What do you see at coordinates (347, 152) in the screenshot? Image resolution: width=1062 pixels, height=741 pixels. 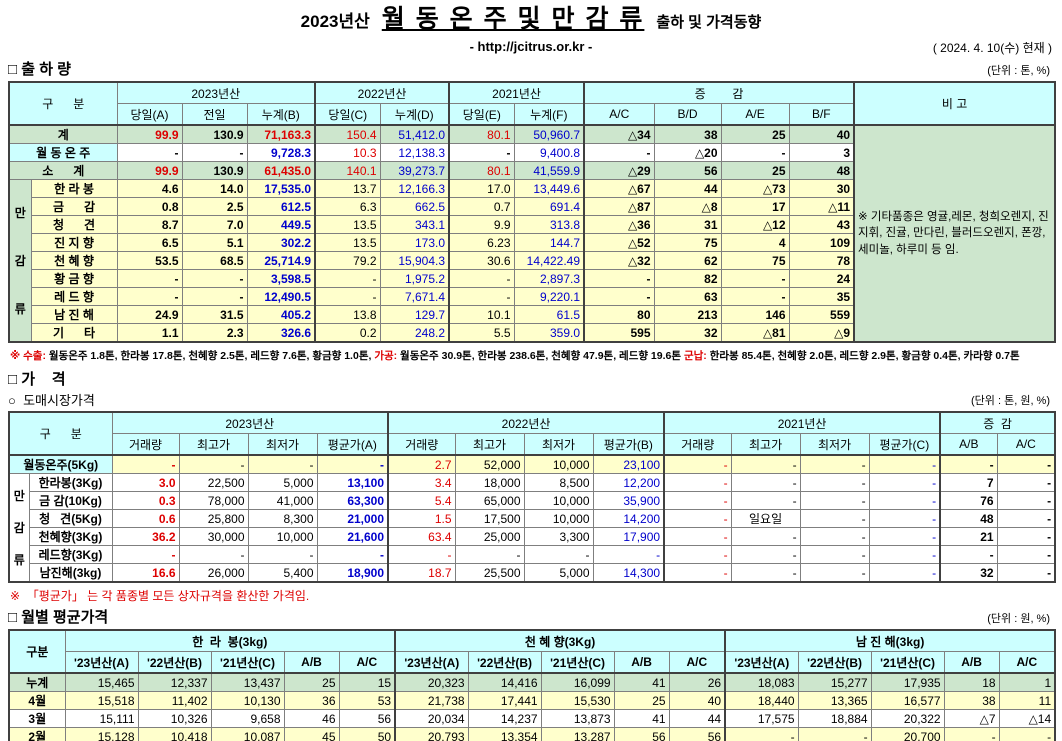 I see `table-cell: 10.3` at bounding box center [347, 152].